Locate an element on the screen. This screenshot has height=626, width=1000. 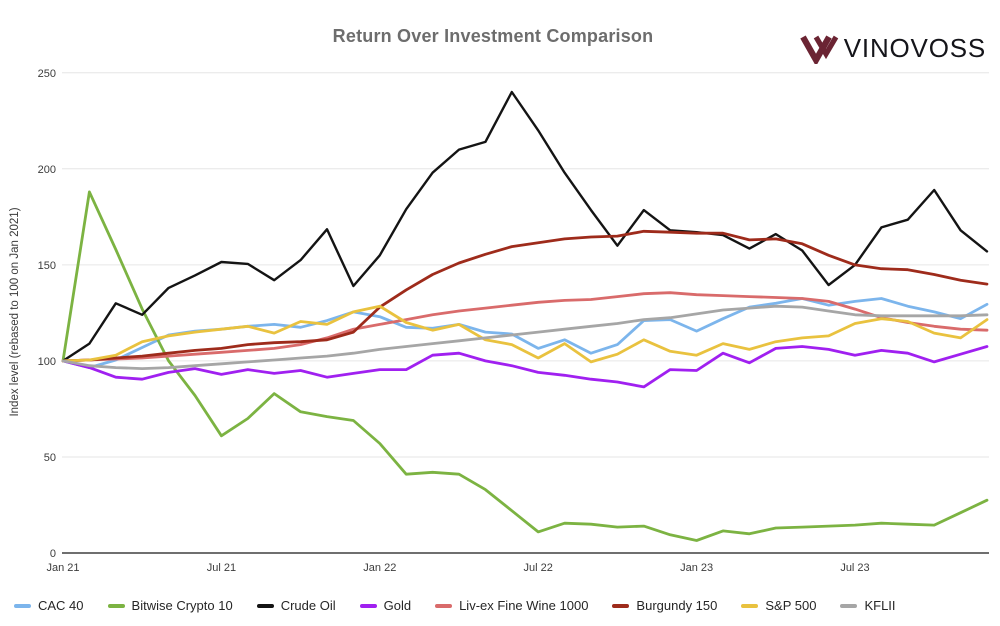
legend-item-burgundy-150: Burgundy 150 is located at coordinates (664, 605).